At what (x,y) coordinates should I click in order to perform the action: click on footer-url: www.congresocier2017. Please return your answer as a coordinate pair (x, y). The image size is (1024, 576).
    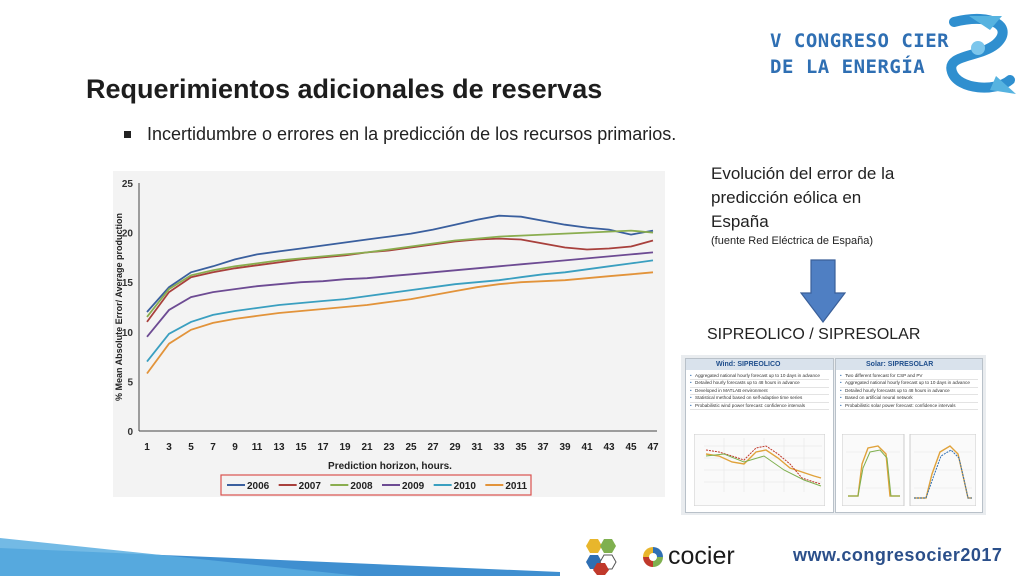
    Looking at the image, I should click on (898, 555).